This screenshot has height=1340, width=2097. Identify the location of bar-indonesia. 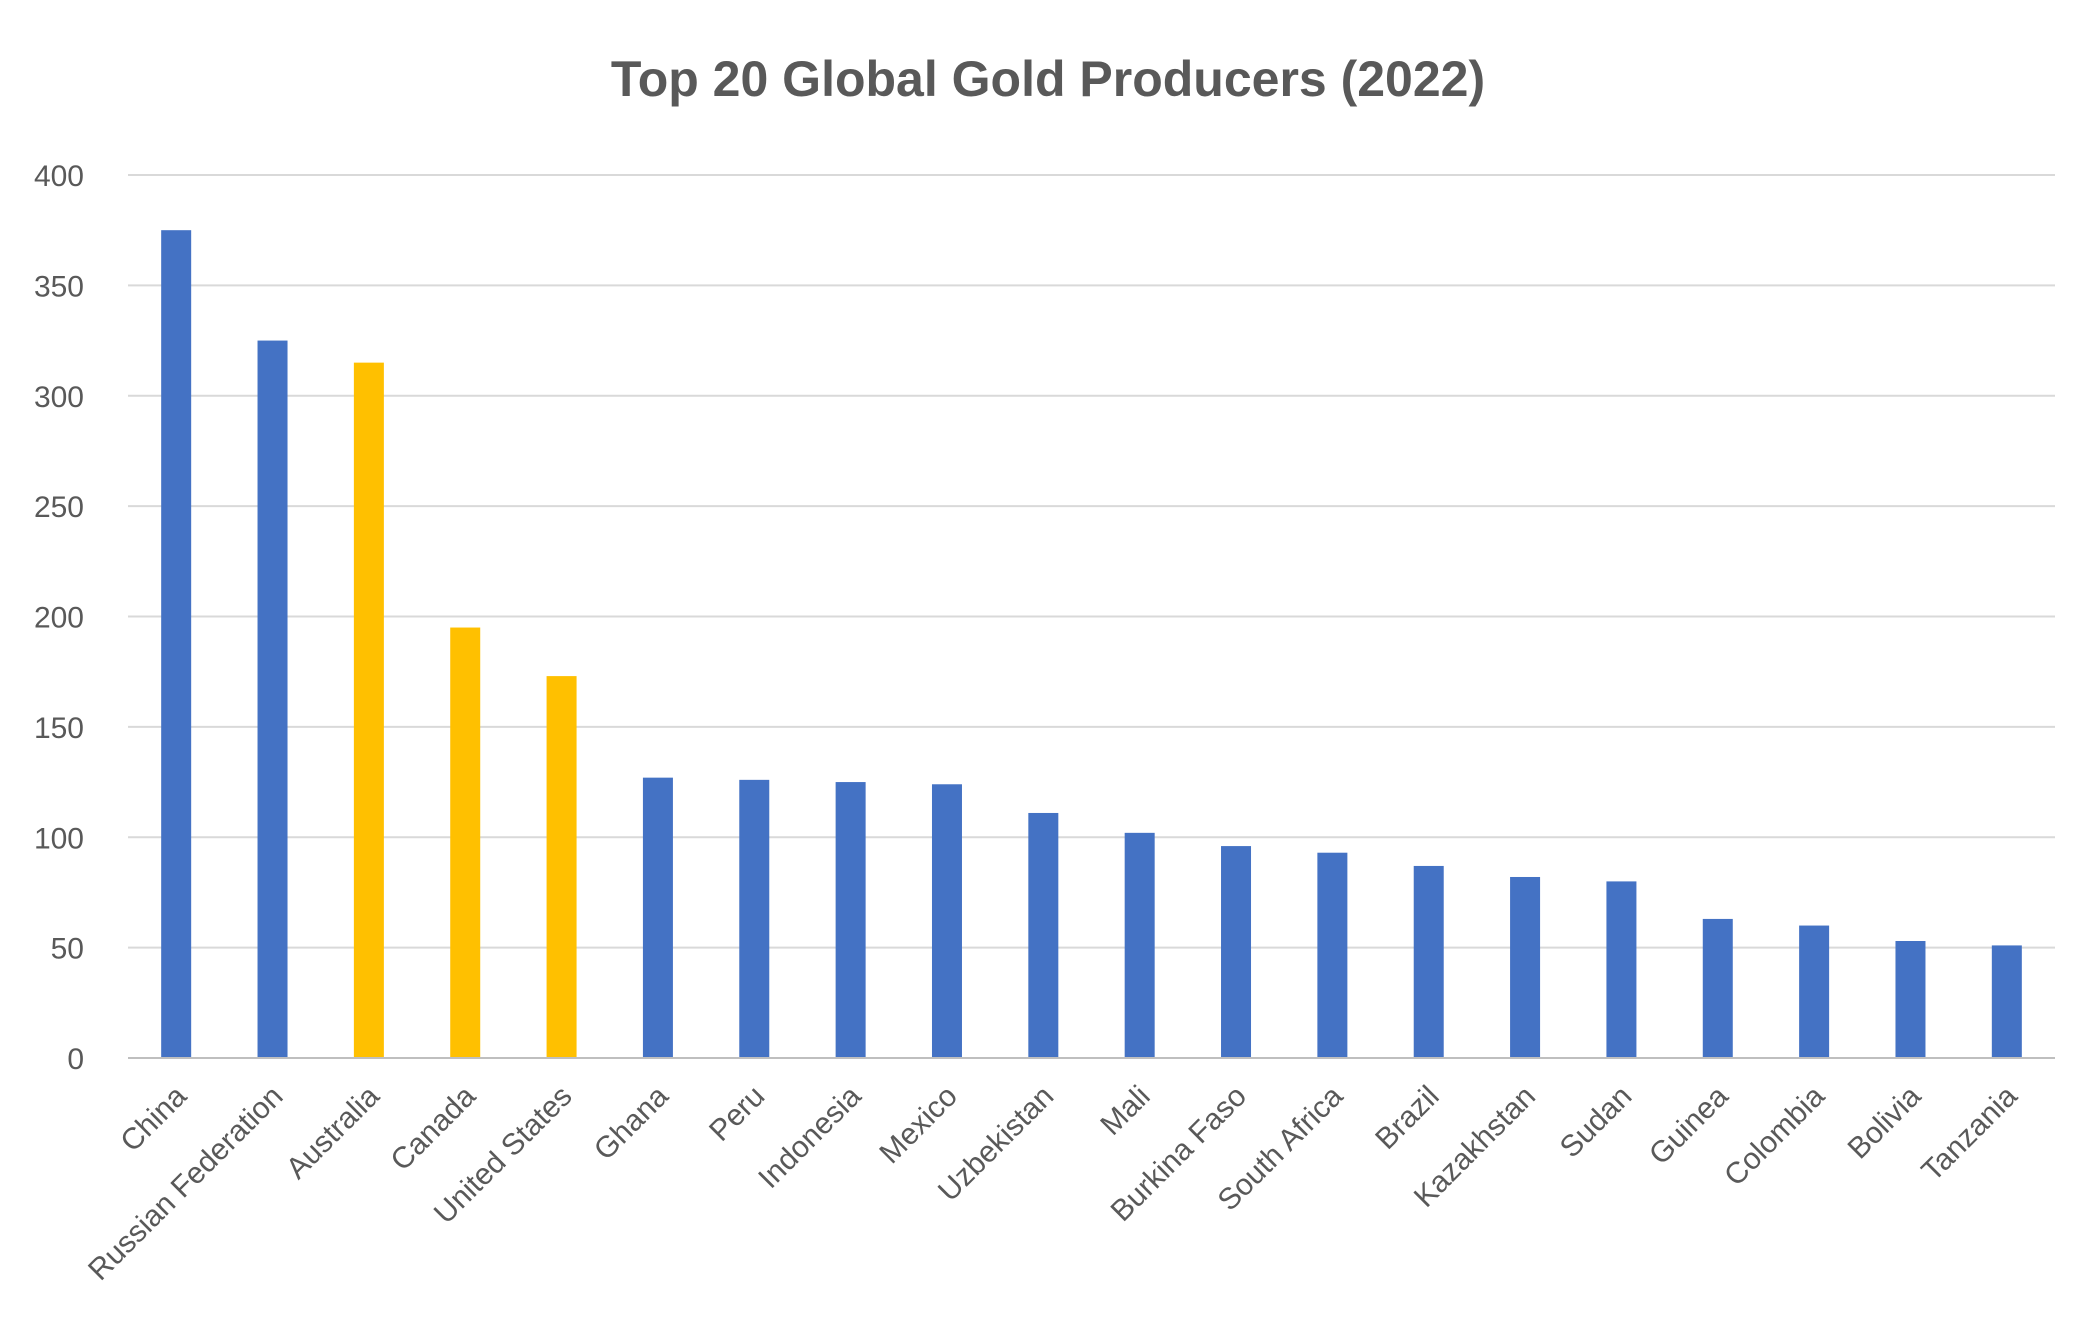
(850, 920).